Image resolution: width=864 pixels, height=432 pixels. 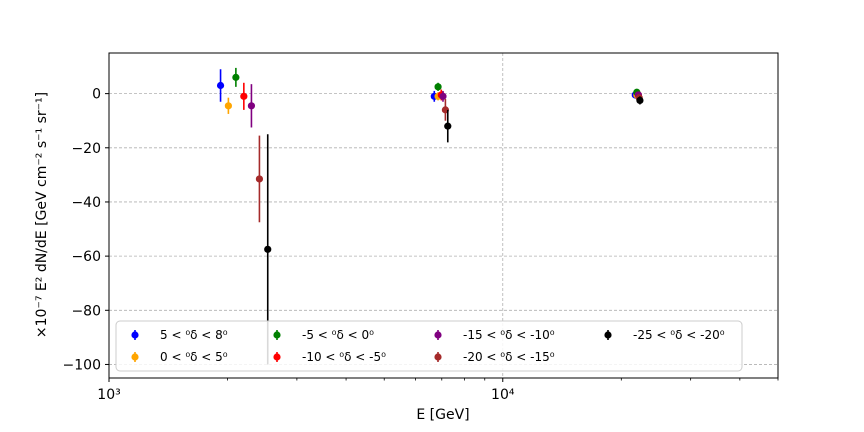 What do you see at coordinates (442, 415) in the screenshot?
I see `x-axis-label: E [GeV]` at bounding box center [442, 415].